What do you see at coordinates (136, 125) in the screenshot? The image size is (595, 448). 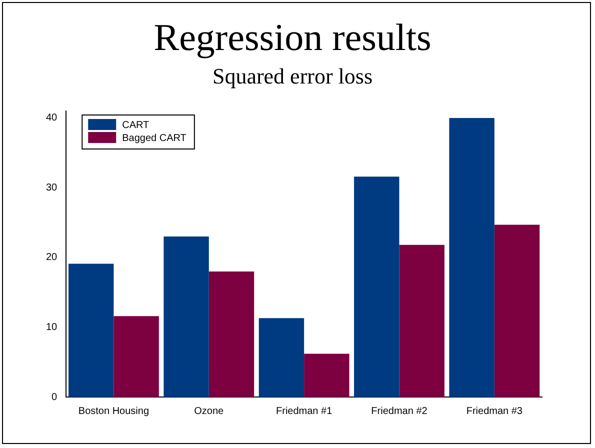 I see `legend-label: CART` at bounding box center [136, 125].